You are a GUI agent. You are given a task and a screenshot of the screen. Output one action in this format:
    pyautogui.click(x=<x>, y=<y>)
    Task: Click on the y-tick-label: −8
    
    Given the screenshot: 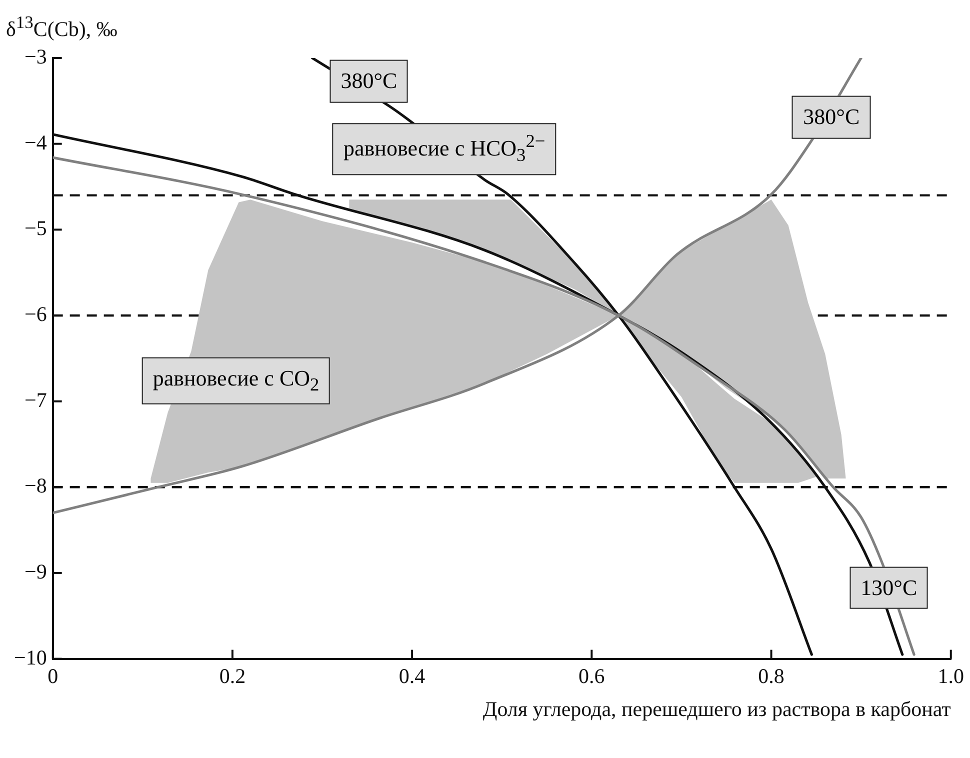 What is the action you would take?
    pyautogui.click(x=35, y=486)
    